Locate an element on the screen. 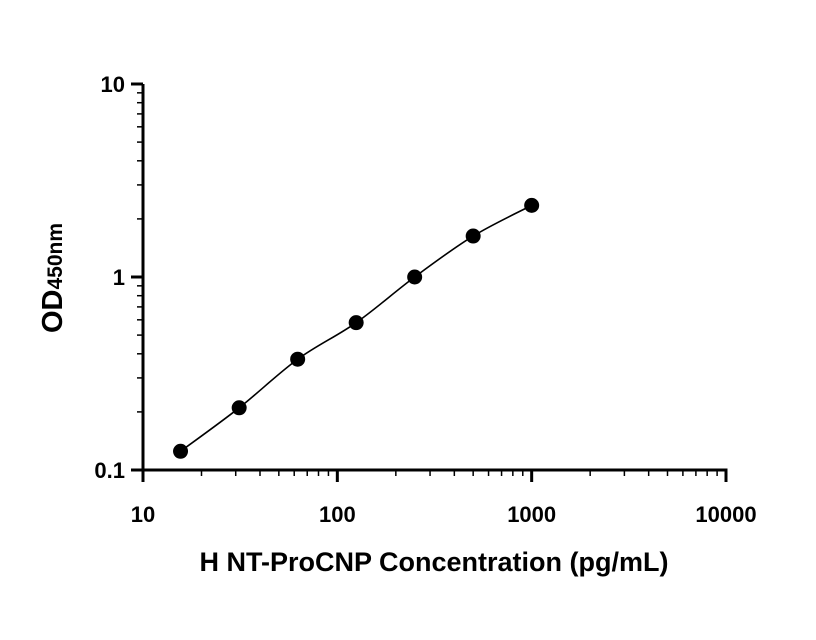 This screenshot has width=816, height=640. x-axis-title: H NT-ProCNP Concentration (pg/mL) is located at coordinates (434, 562).